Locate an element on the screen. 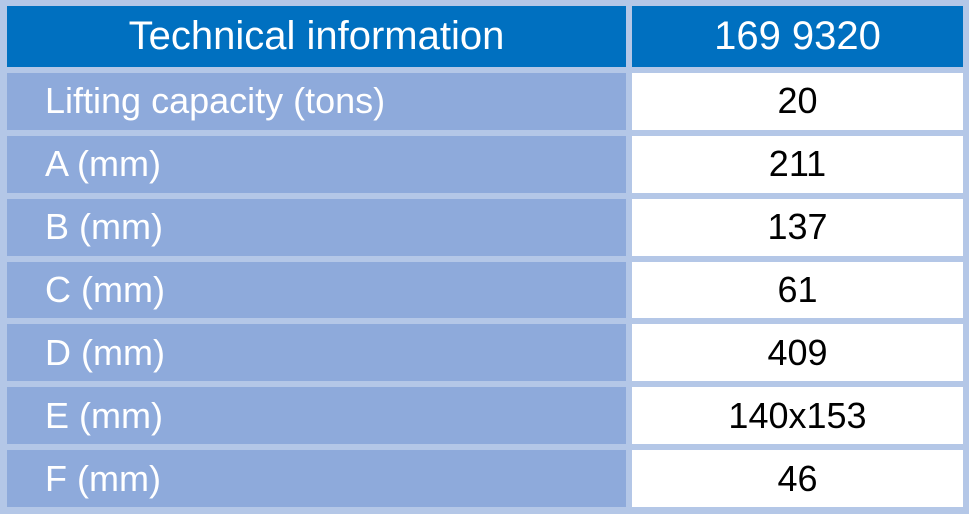  row-label: C (mm) is located at coordinates (316, 290).